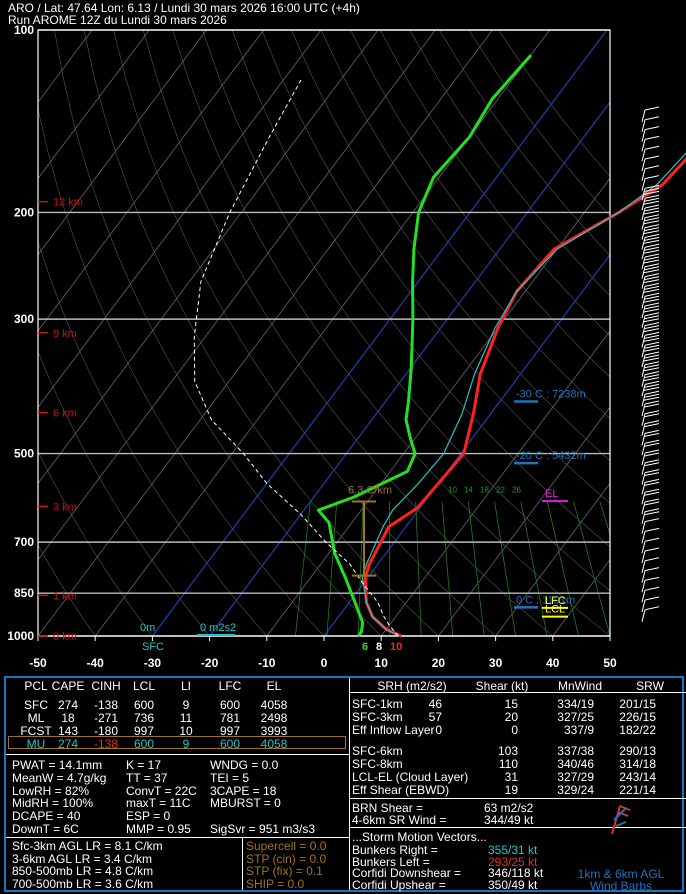  Describe the element at coordinates (610, 663) in the screenshot. I see `temp-tick-label: 50` at that location.